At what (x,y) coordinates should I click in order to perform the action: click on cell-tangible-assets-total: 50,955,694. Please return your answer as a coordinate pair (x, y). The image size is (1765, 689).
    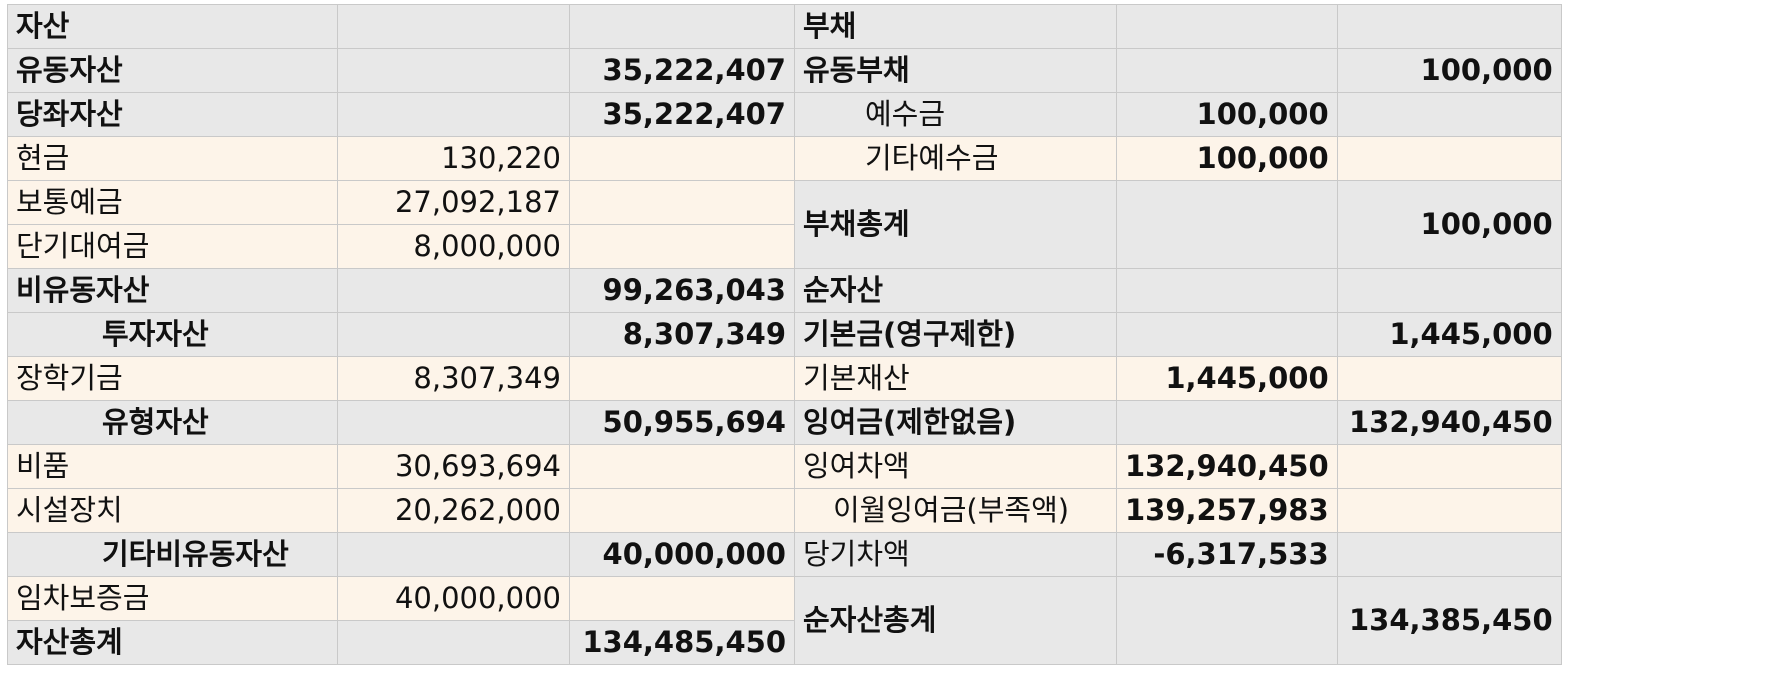
    Looking at the image, I should click on (682, 422).